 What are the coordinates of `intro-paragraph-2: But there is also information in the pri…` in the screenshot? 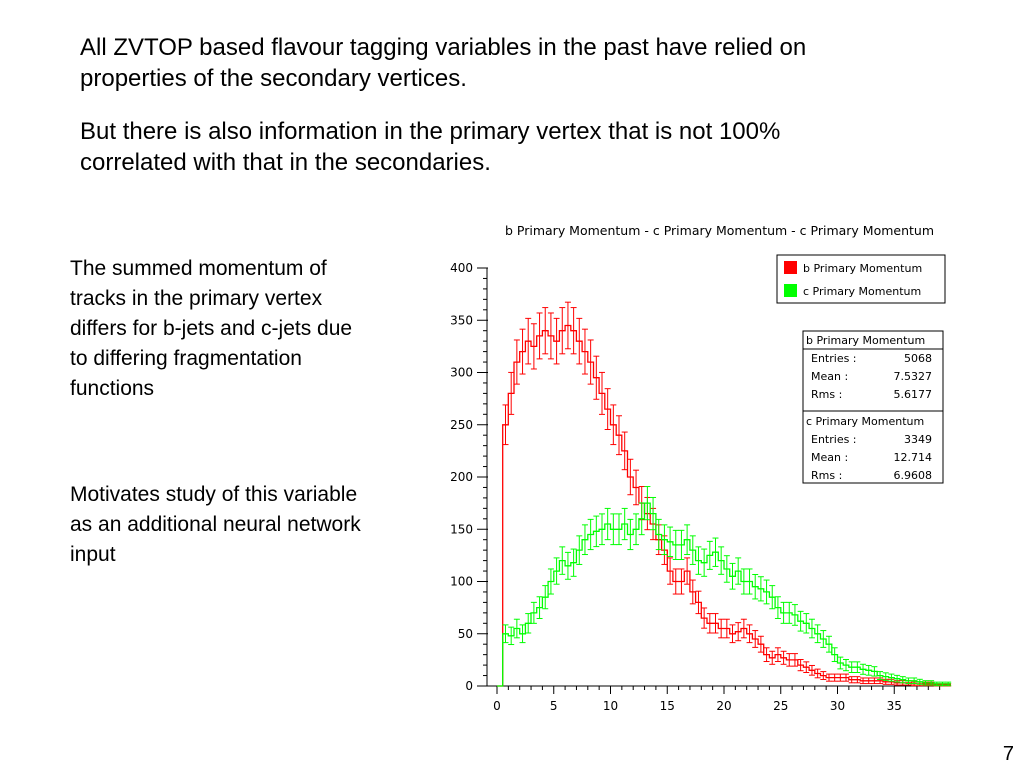 It's located at (430, 147).